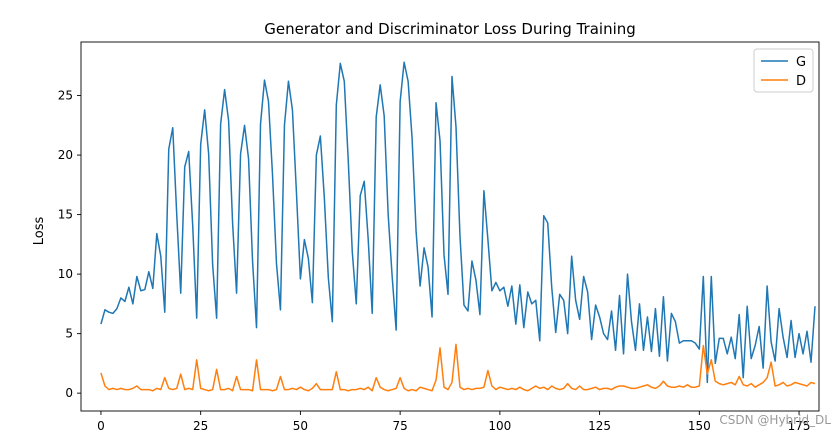 This screenshot has height=439, width=839. I want to click on y-tick-label: 20, so click(65, 155).